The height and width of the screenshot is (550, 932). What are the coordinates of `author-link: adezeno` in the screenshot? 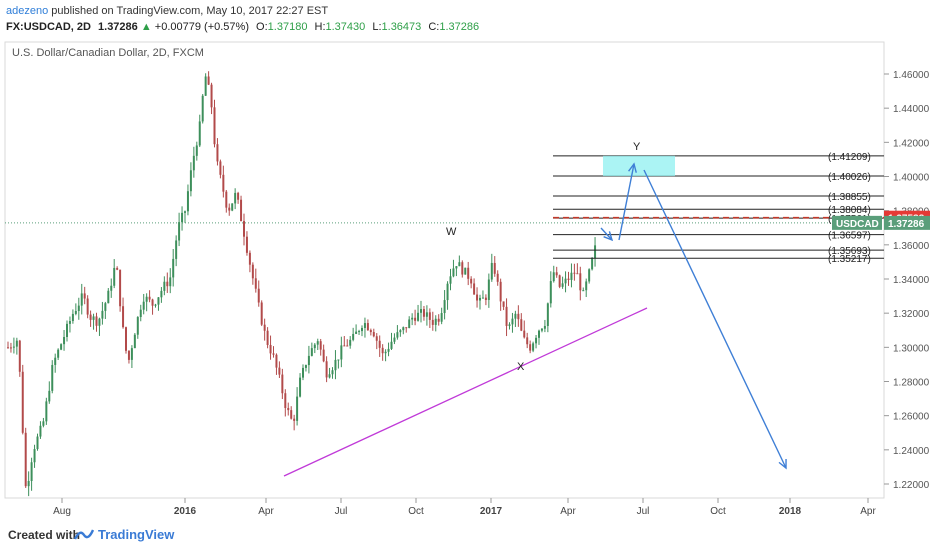 It's located at (27, 11).